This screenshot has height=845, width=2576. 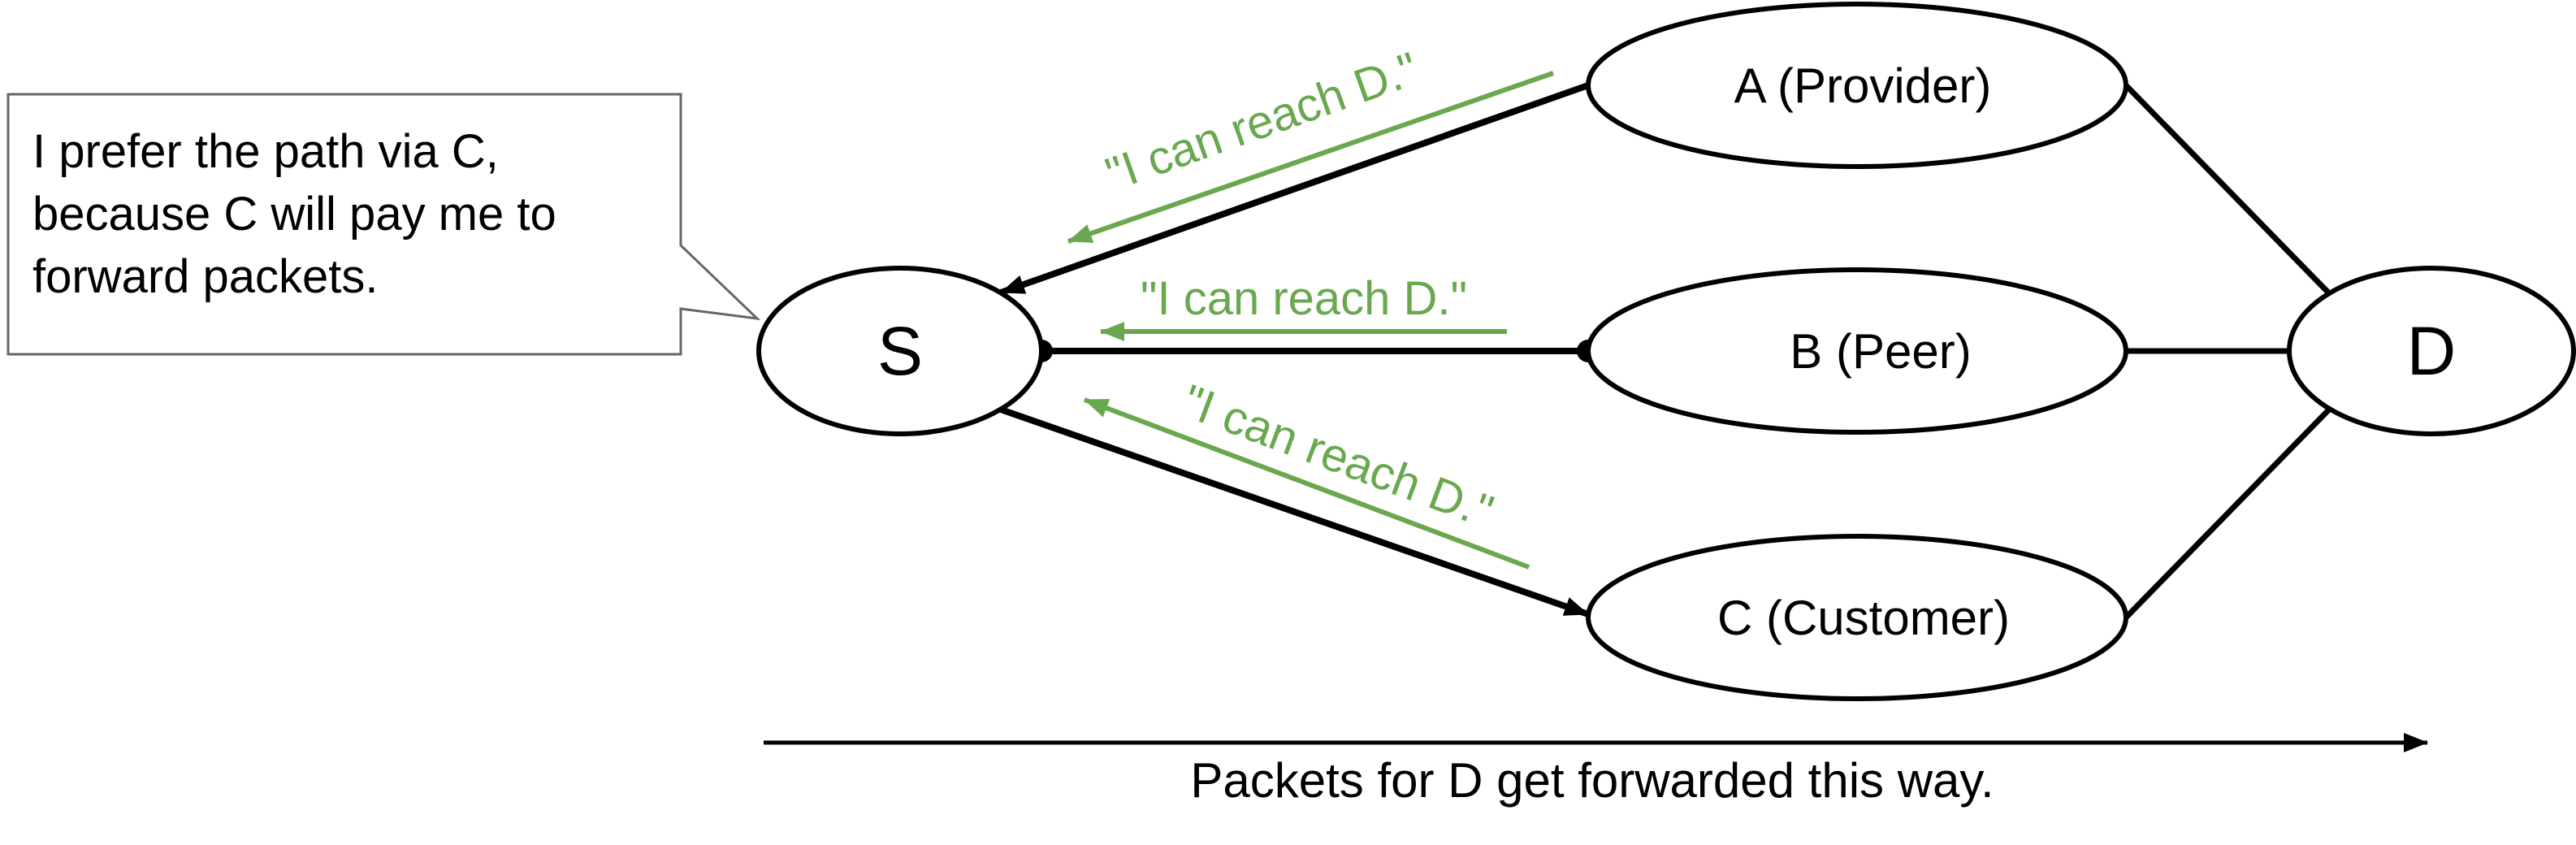 What do you see at coordinates (265, 152) in the screenshot?
I see `callout-line-1: I prefer the path via C,` at bounding box center [265, 152].